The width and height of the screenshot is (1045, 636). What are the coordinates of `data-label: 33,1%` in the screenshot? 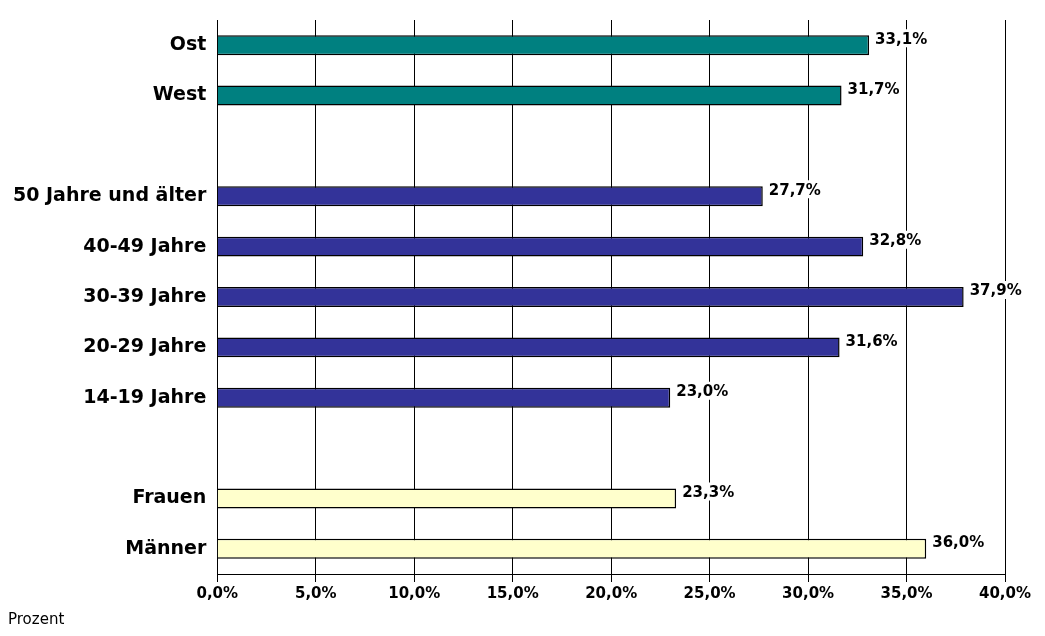 It's located at (901, 38).